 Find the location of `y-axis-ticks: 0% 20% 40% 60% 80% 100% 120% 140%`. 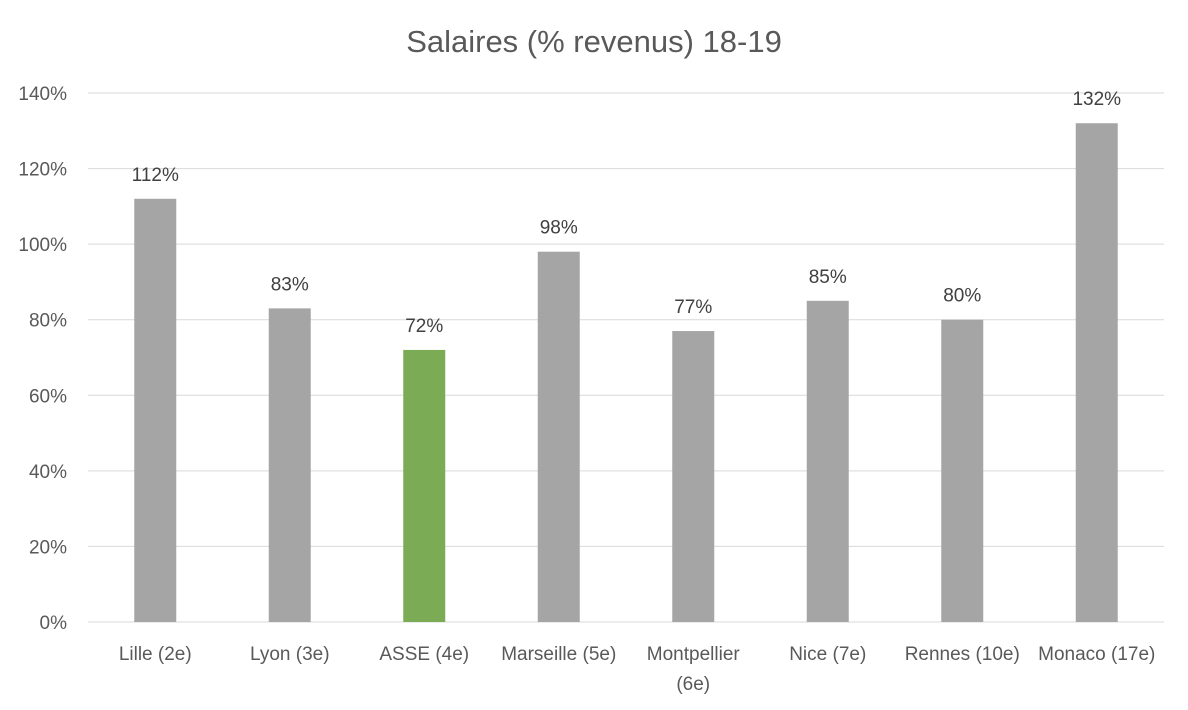

y-axis-ticks: 0% 20% 40% 60% 80% 100% 120% 140% is located at coordinates (42, 359).